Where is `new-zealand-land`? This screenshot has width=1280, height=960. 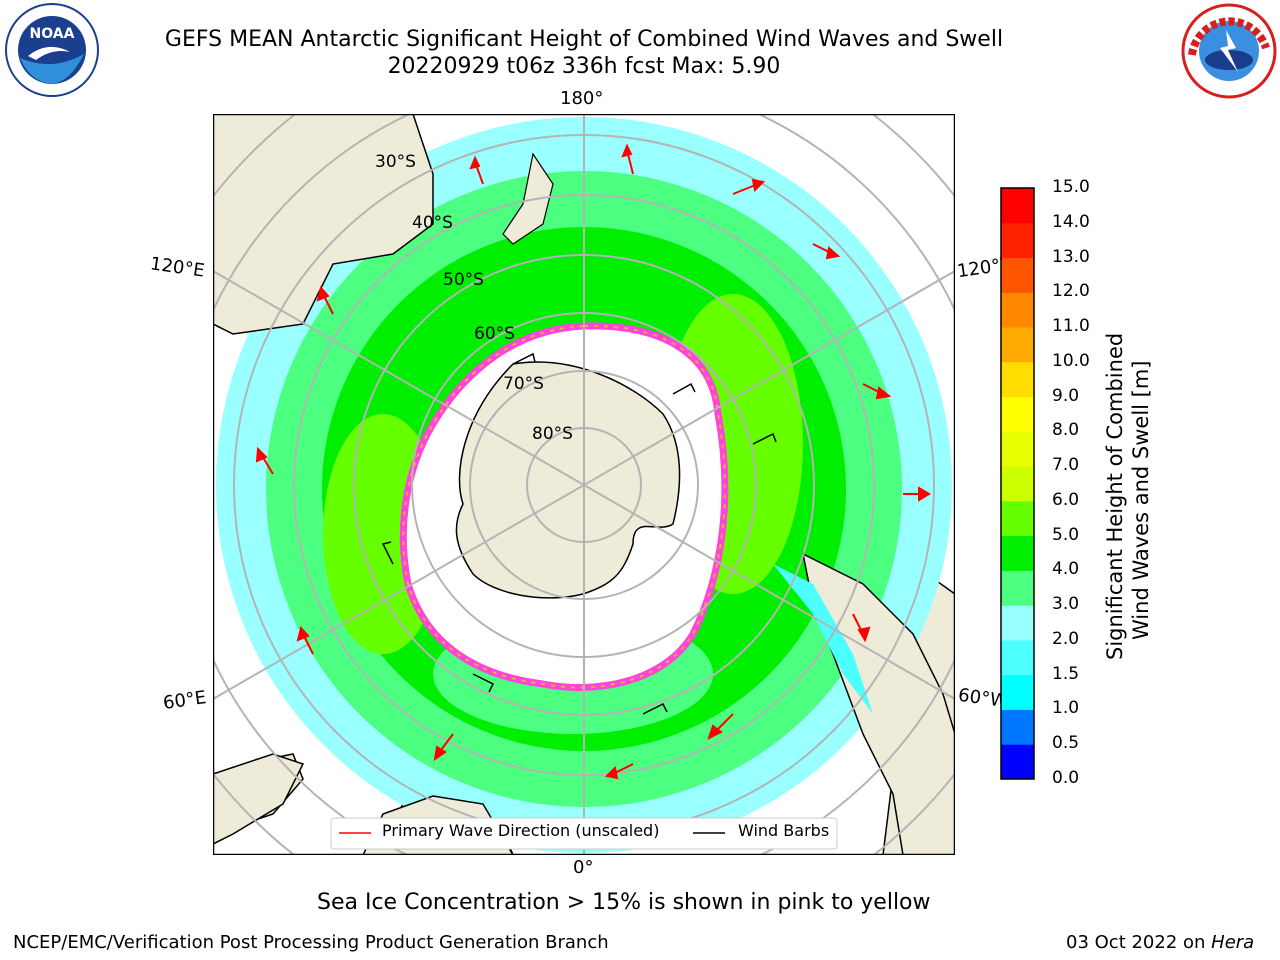 new-zealand-land is located at coordinates (528, 198).